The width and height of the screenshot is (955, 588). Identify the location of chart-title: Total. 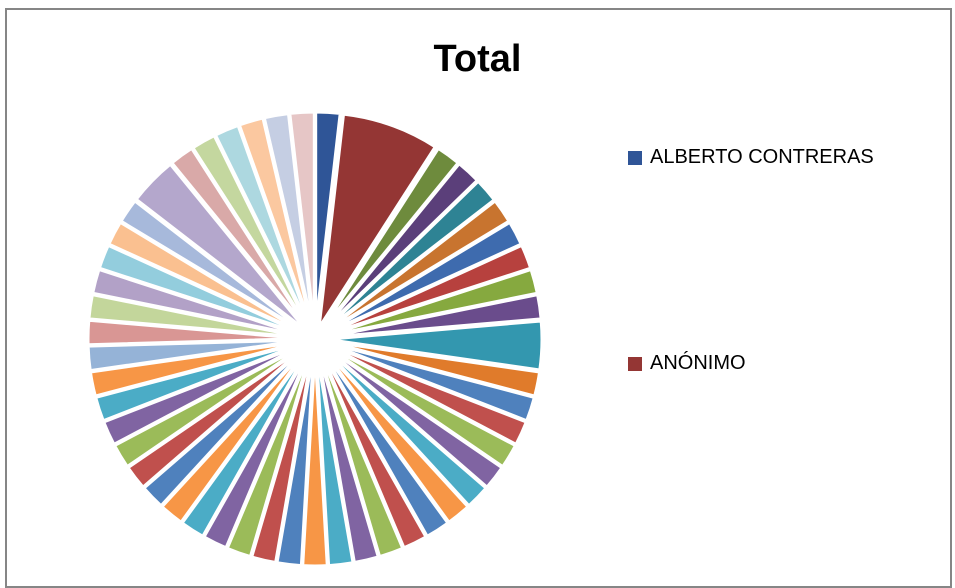
(477, 59).